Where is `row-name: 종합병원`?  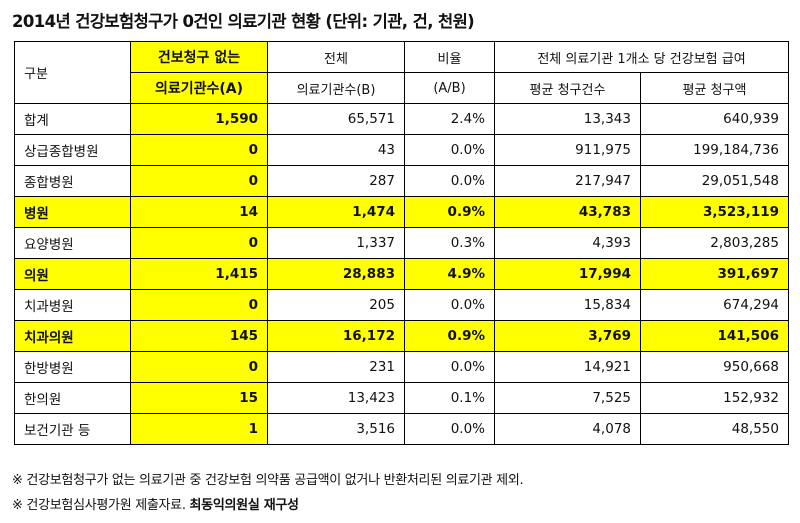
row-name: 종합병원 is located at coordinates (72, 181).